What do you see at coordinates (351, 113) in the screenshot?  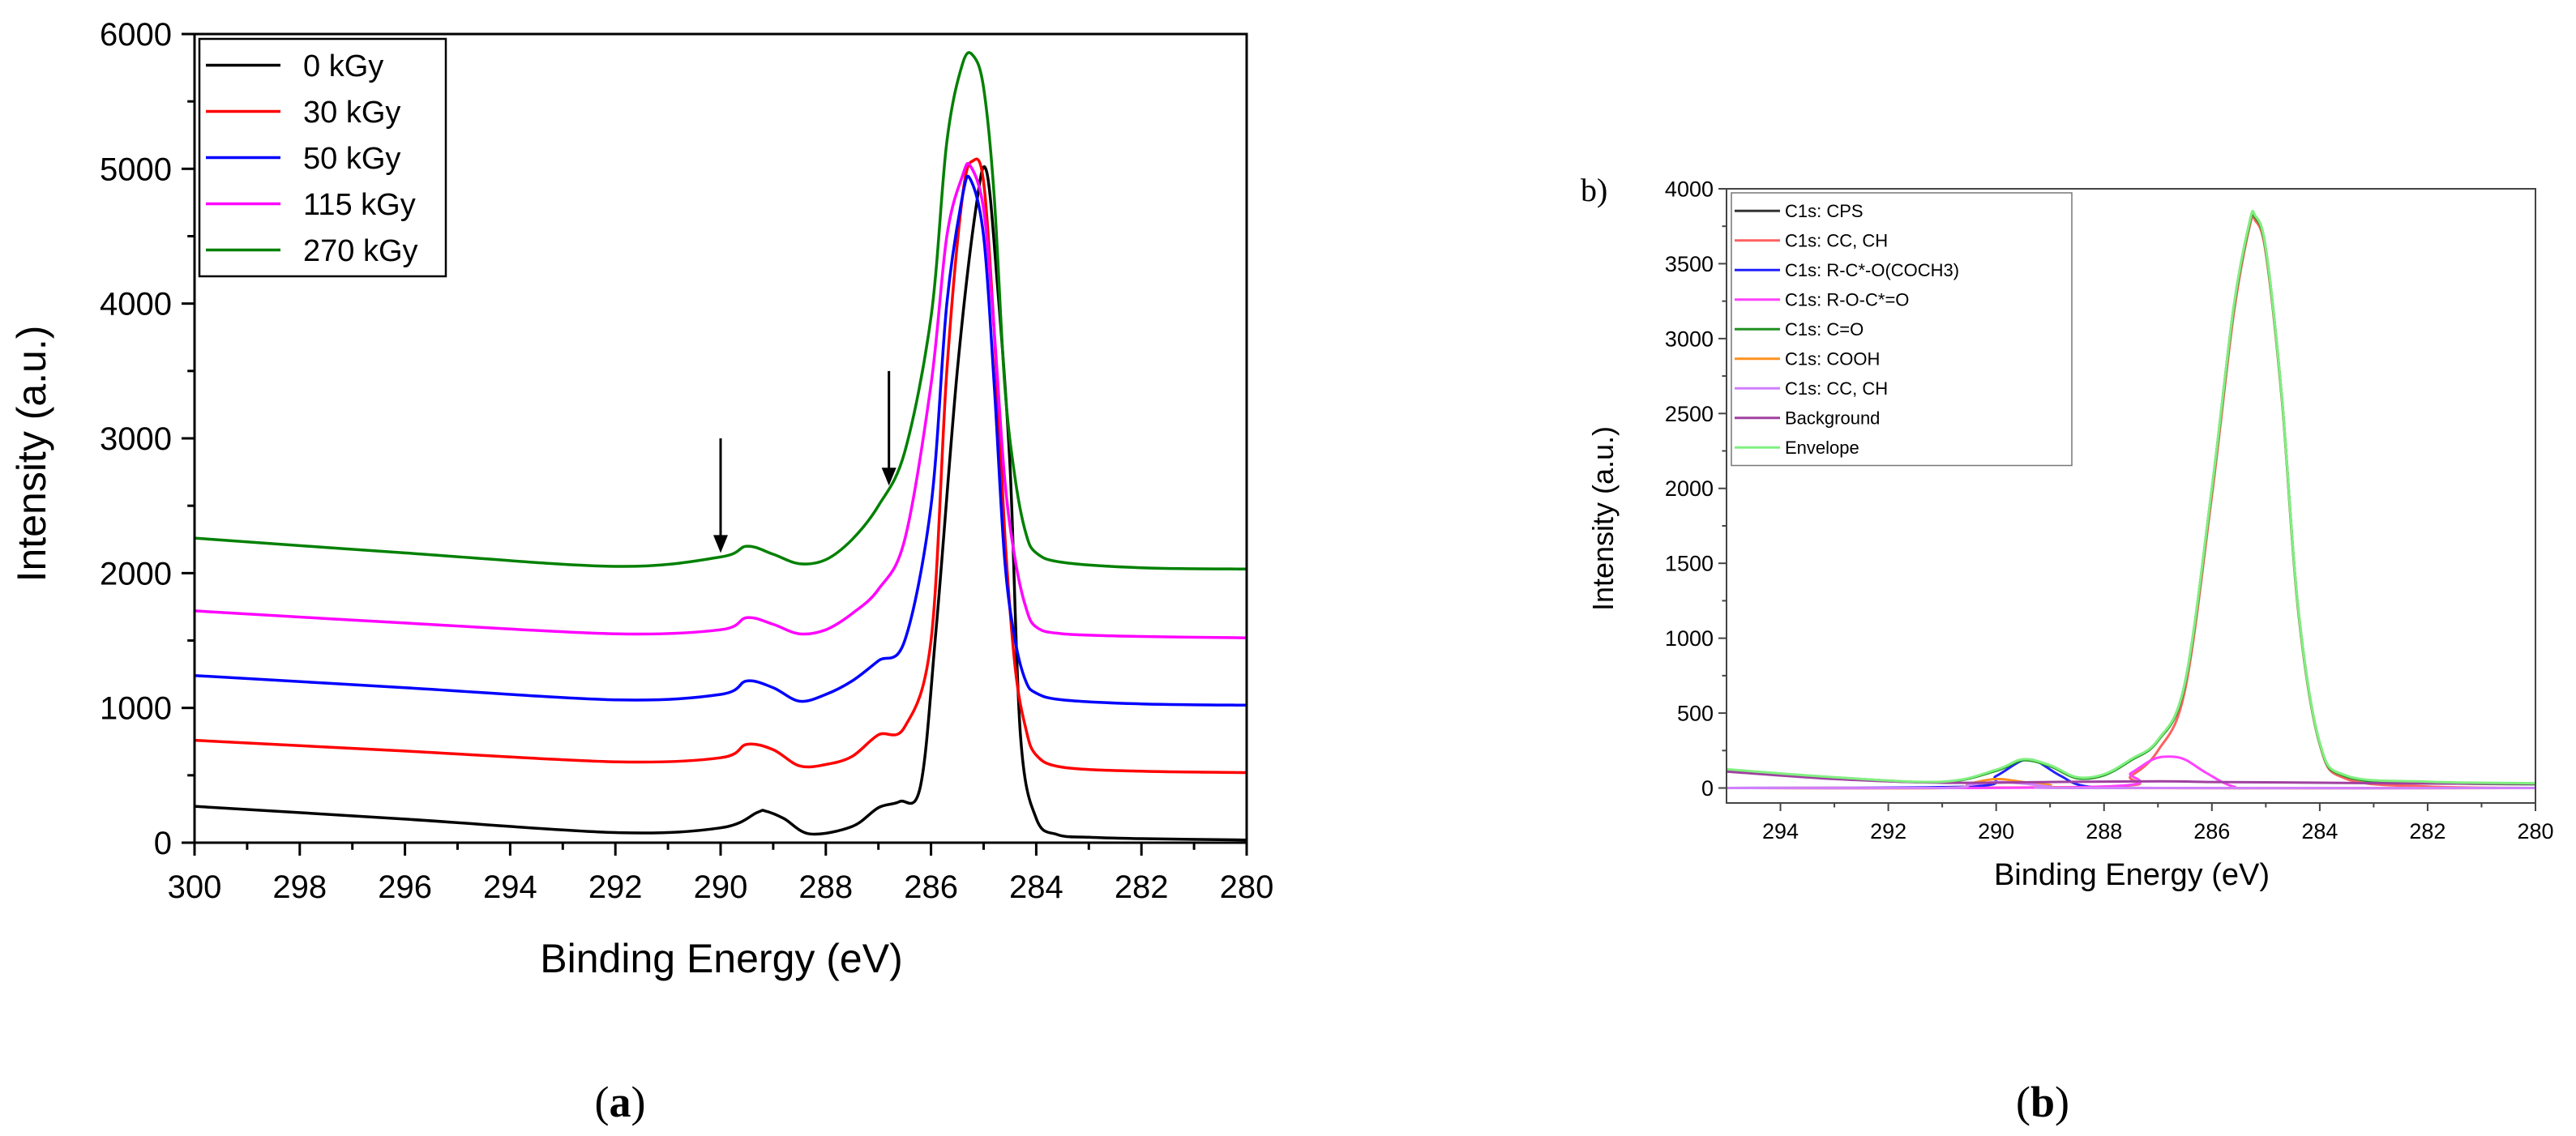 I see `legend-label: 30 kGy` at bounding box center [351, 113].